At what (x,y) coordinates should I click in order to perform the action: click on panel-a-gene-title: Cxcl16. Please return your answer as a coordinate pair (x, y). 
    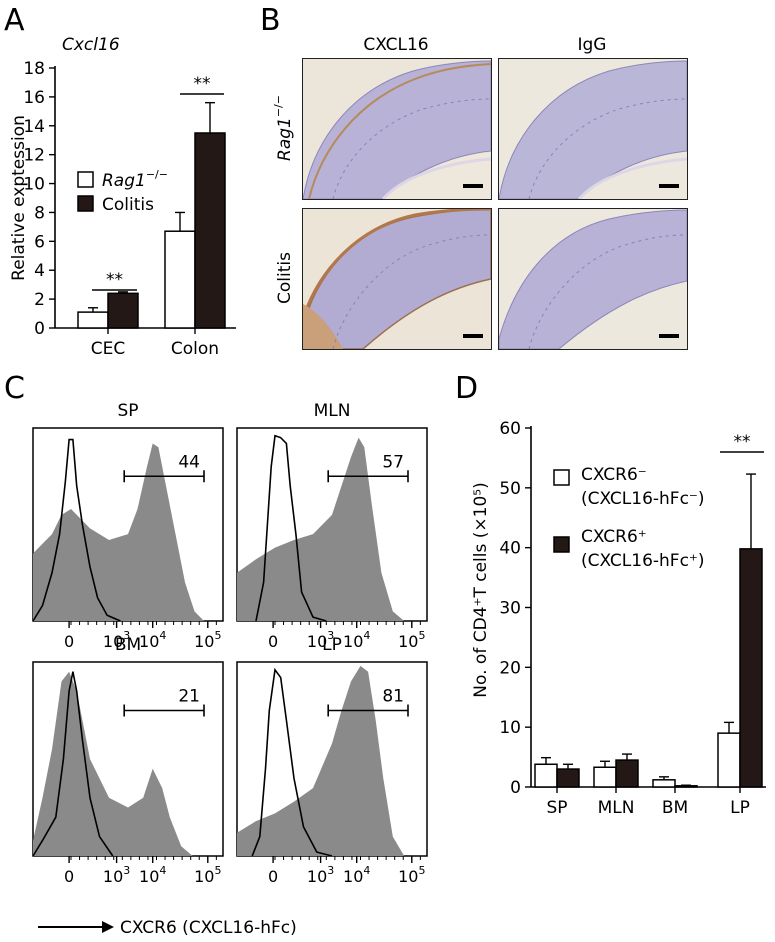
    Looking at the image, I should click on (91, 45).